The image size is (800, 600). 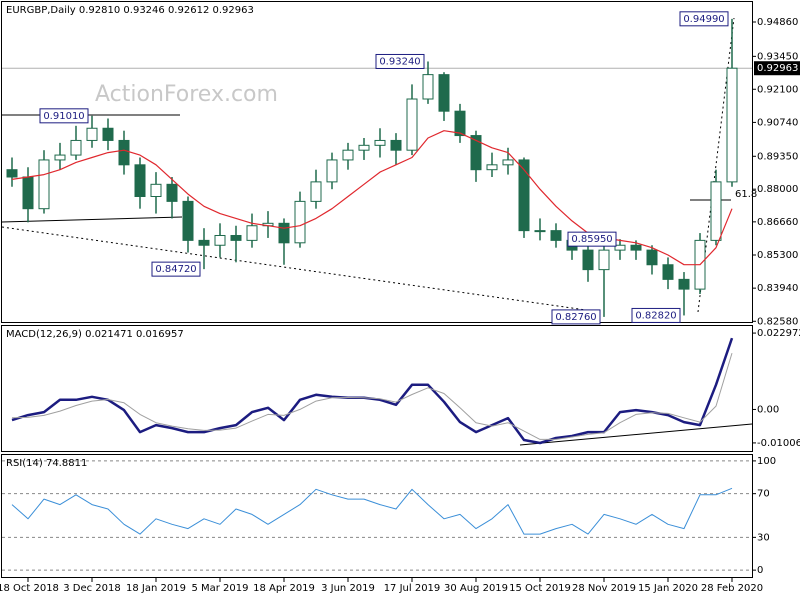 I want to click on level-label: 0.85950, so click(x=591, y=239).